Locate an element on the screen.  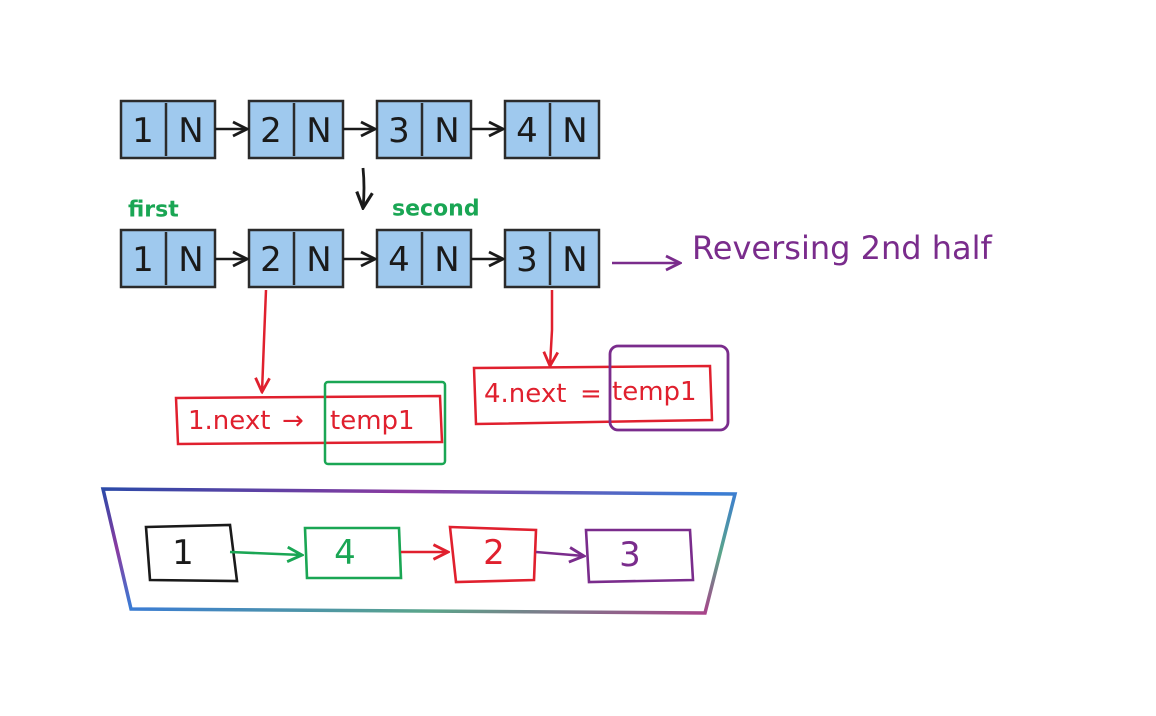
step-left-target: temp1 is located at coordinates (372, 421).